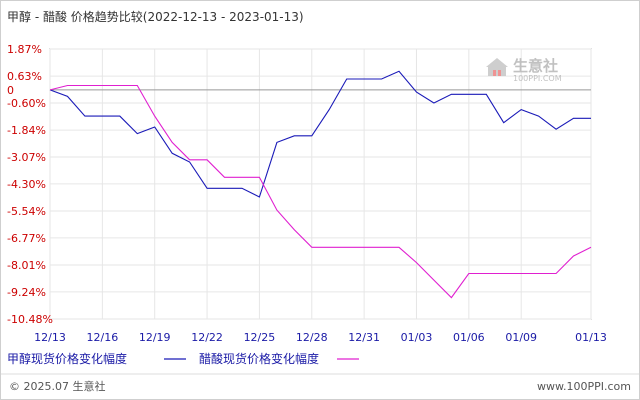 This screenshot has height=400, width=640. What do you see at coordinates (260, 337) in the screenshot?
I see `x-tick-label: 12/25` at bounding box center [260, 337].